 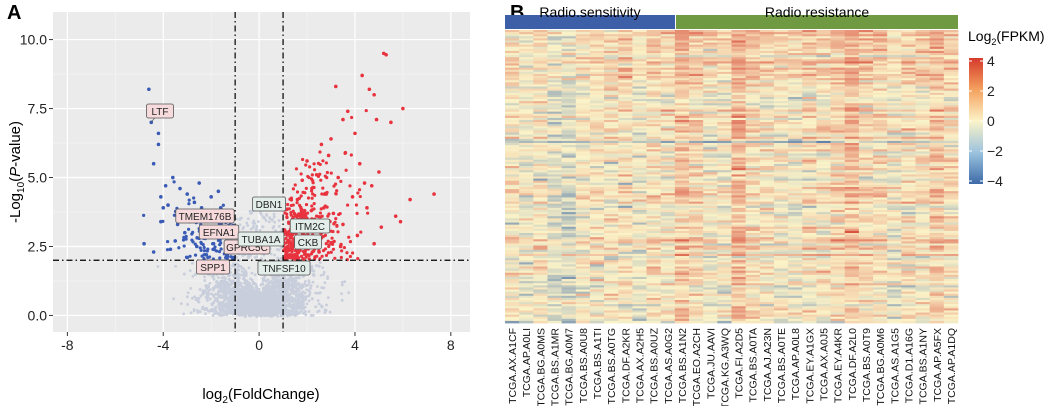 I want to click on y-tick-label: 5.0, so click(x=38, y=178).